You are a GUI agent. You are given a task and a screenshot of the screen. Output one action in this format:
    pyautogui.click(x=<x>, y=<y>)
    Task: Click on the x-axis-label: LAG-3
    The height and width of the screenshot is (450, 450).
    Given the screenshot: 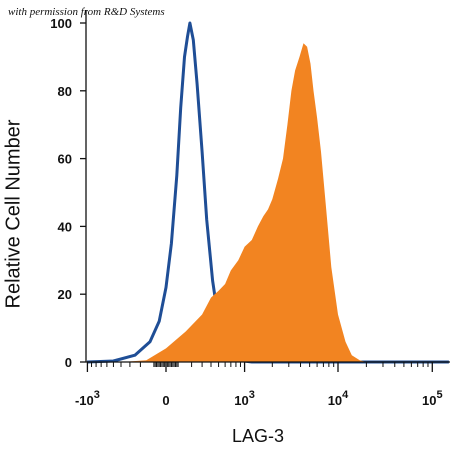 What is the action you would take?
    pyautogui.click(x=258, y=436)
    